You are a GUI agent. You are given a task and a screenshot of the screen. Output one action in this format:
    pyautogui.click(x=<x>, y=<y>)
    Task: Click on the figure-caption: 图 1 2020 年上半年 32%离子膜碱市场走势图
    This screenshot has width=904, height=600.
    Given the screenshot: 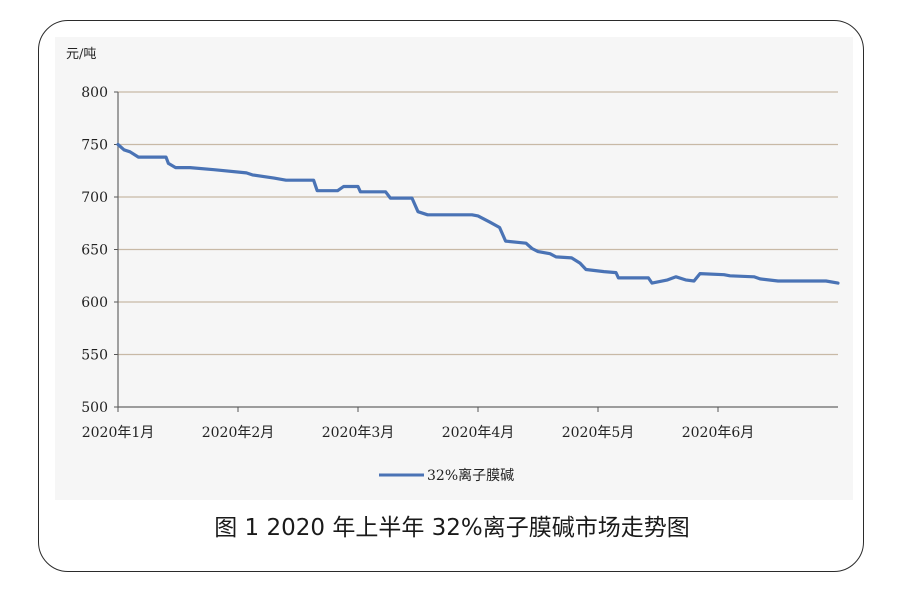 What is the action you would take?
    pyautogui.click(x=452, y=528)
    